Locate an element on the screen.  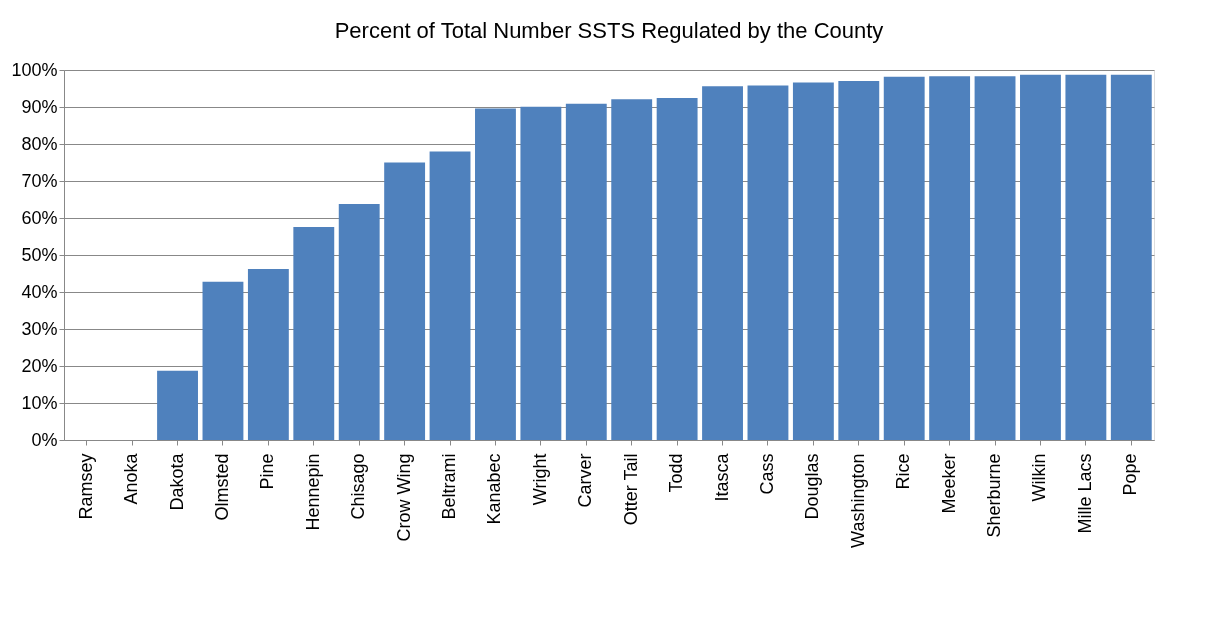
chart-title: Percent of Total Number SSTS Regulated by the County is located at coordinates (609, 30).